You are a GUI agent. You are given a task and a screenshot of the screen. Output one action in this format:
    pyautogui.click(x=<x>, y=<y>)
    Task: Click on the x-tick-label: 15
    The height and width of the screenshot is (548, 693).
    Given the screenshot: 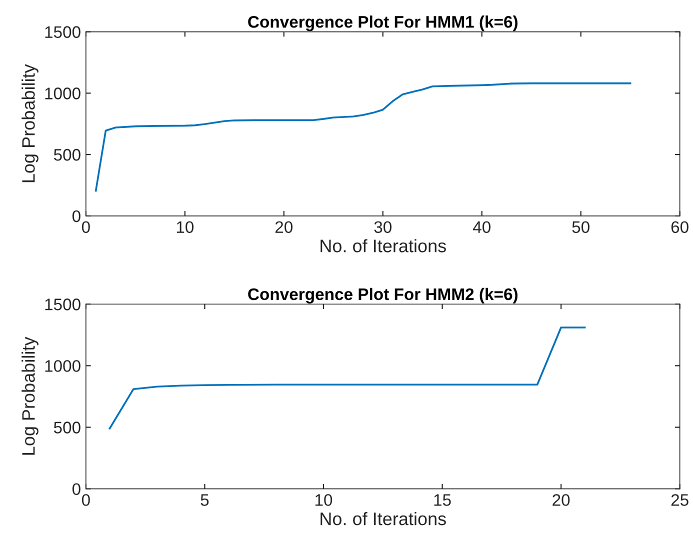 What is the action you would take?
    pyautogui.click(x=442, y=500)
    